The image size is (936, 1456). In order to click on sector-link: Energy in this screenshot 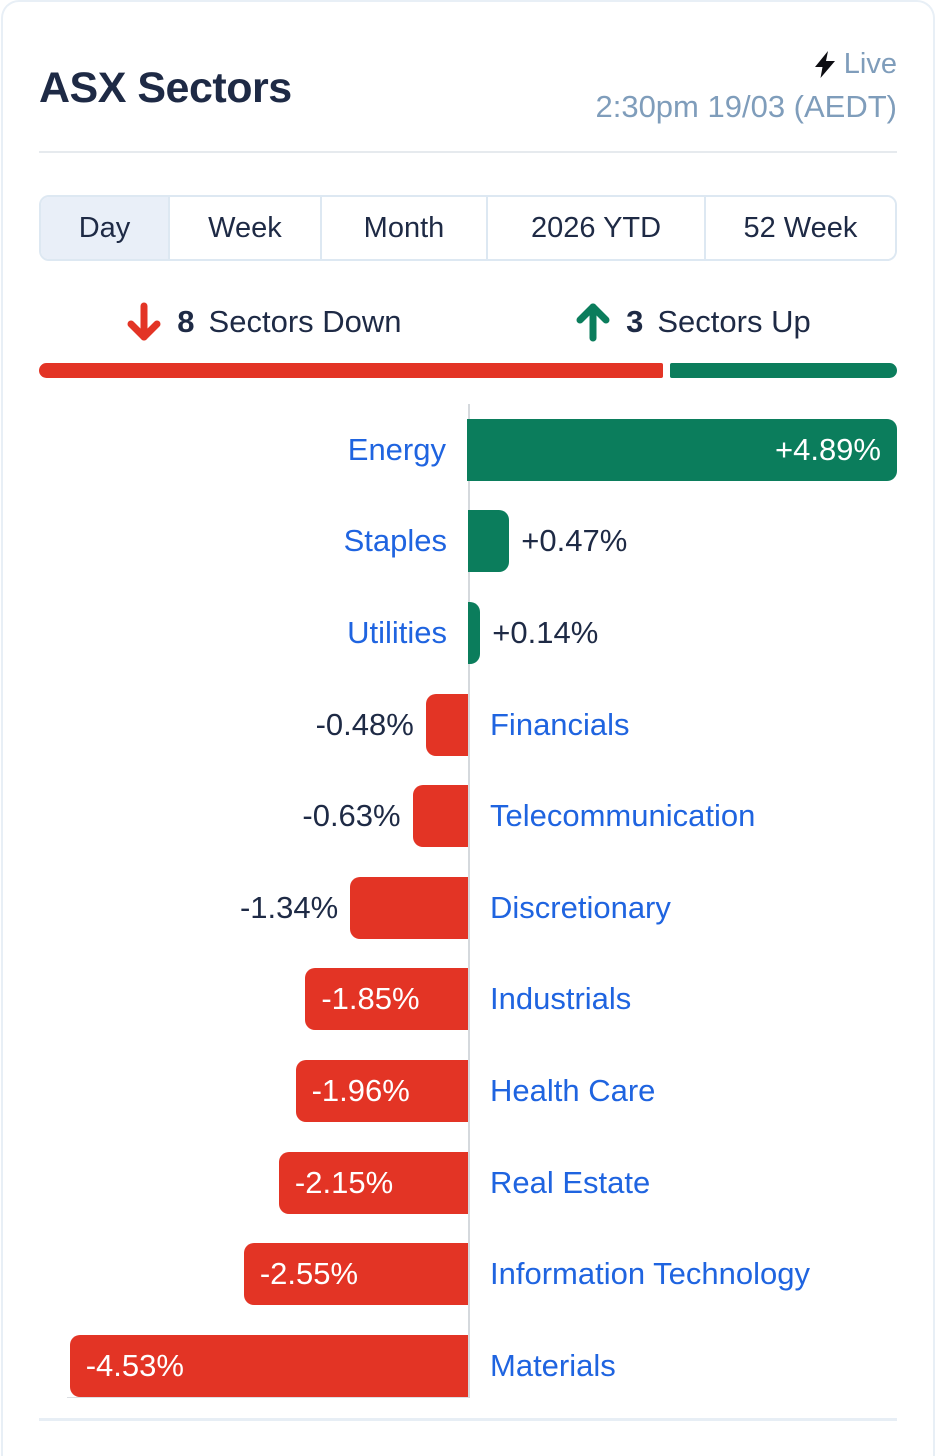, I will do `click(396, 449)`.